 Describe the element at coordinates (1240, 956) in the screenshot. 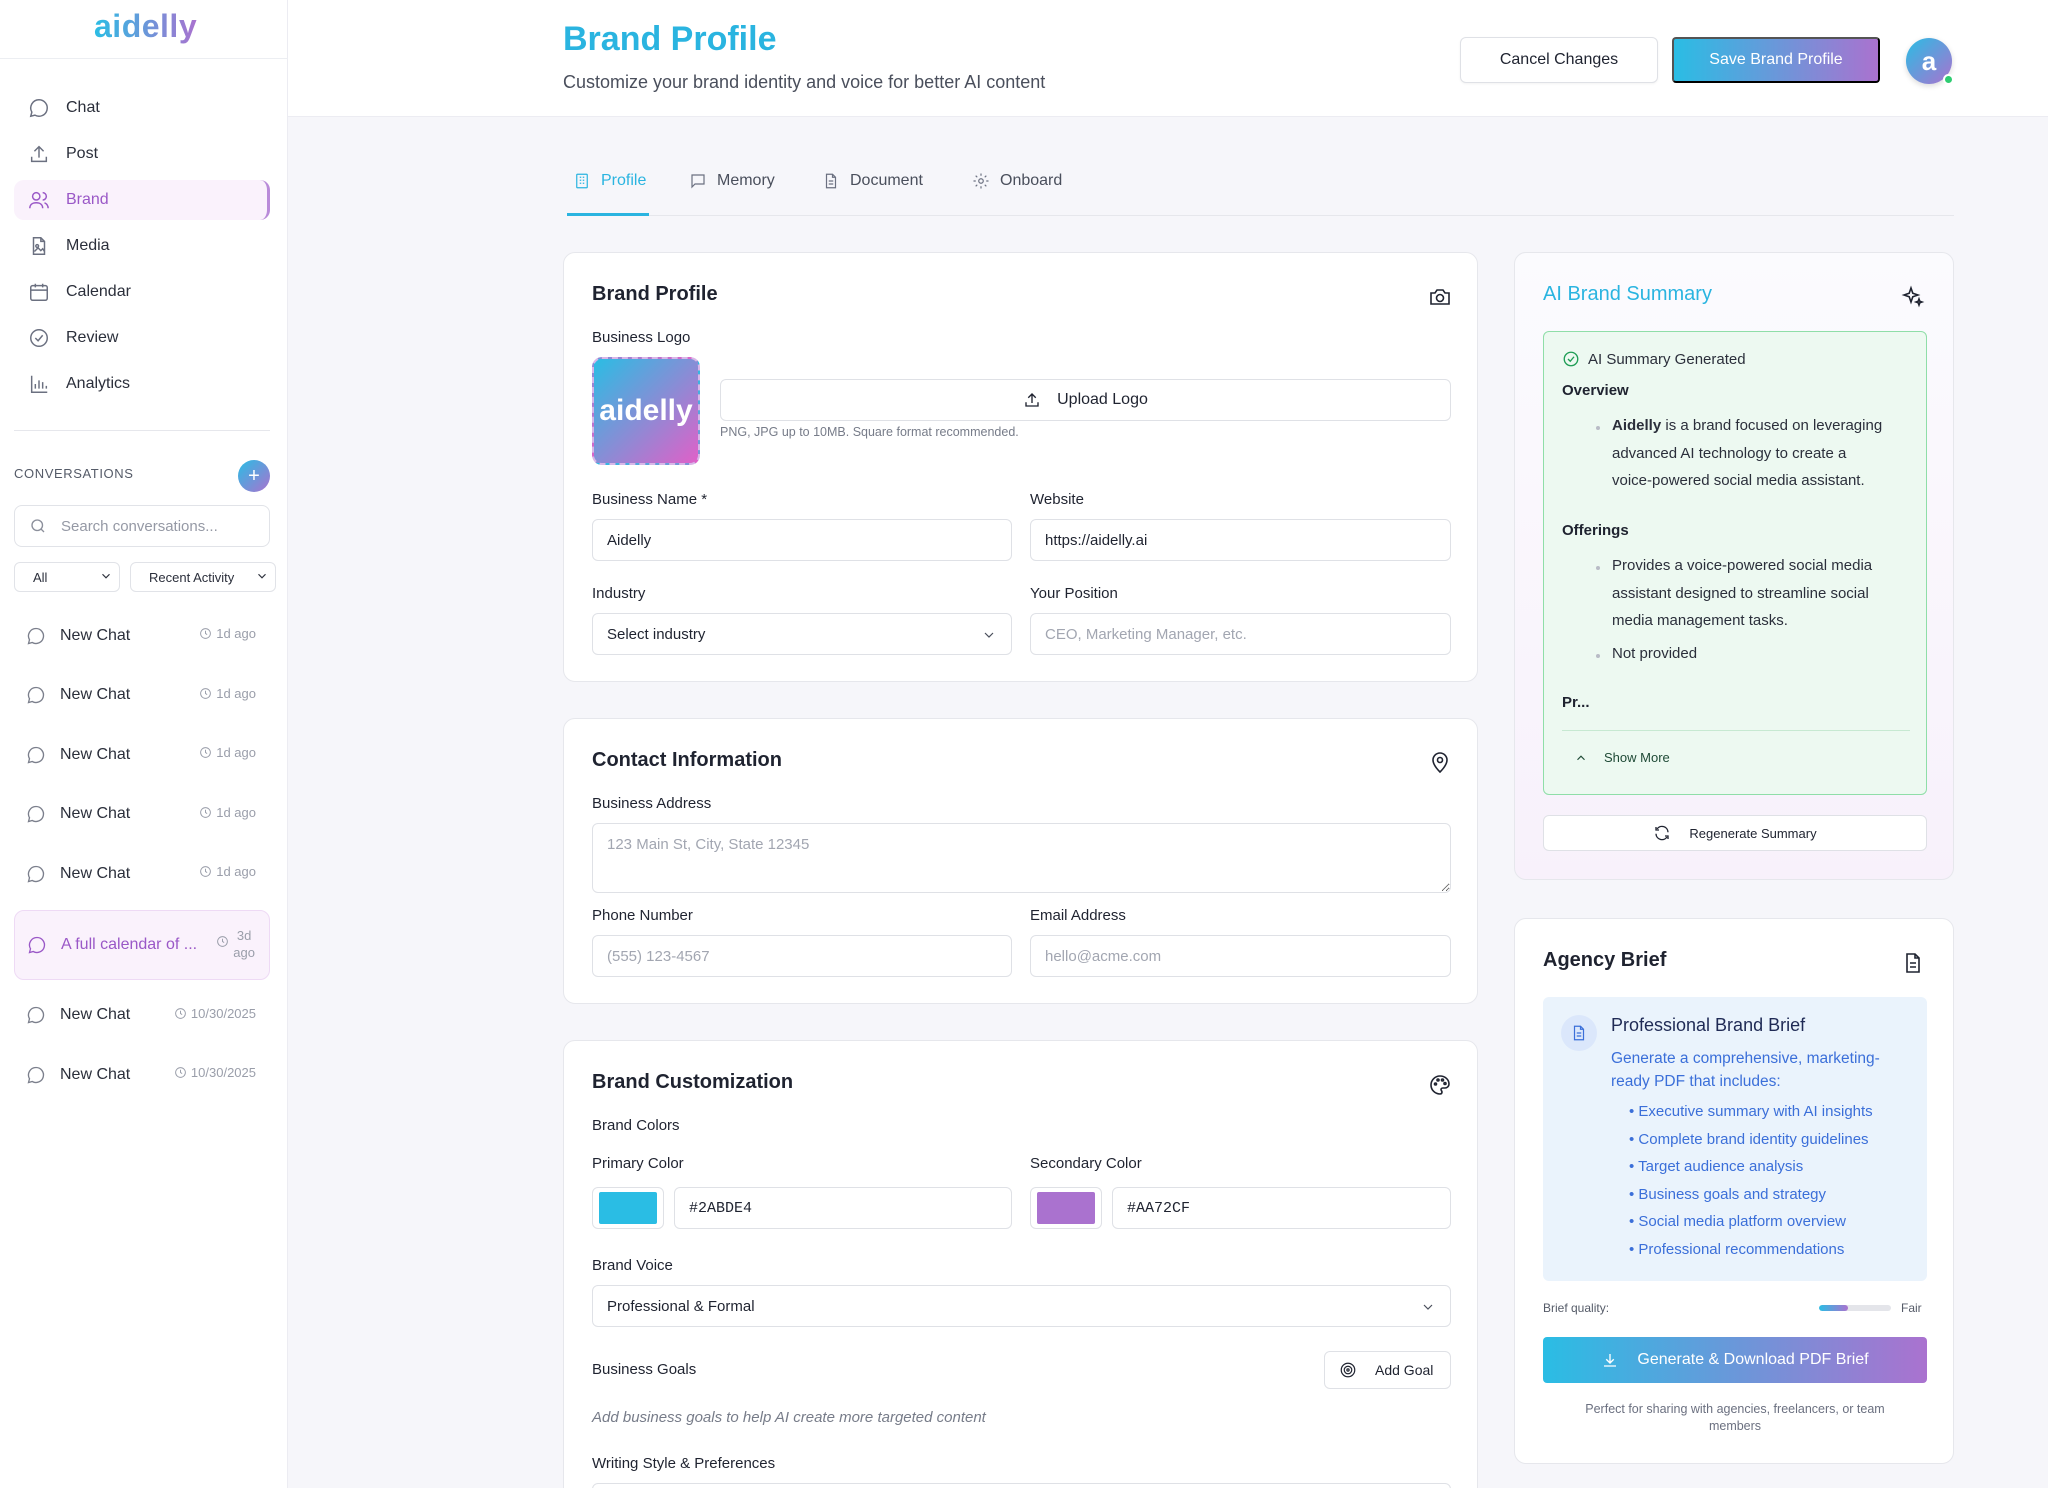

I see `email-input: hello@acme.com` at that location.